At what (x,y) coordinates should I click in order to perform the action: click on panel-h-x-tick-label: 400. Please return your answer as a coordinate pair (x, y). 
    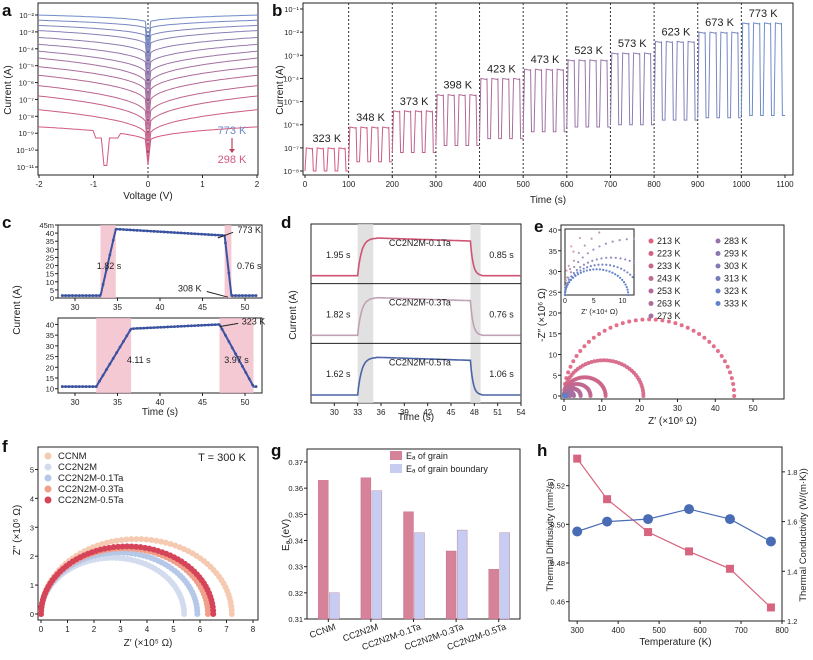
    Looking at the image, I should click on (618, 630).